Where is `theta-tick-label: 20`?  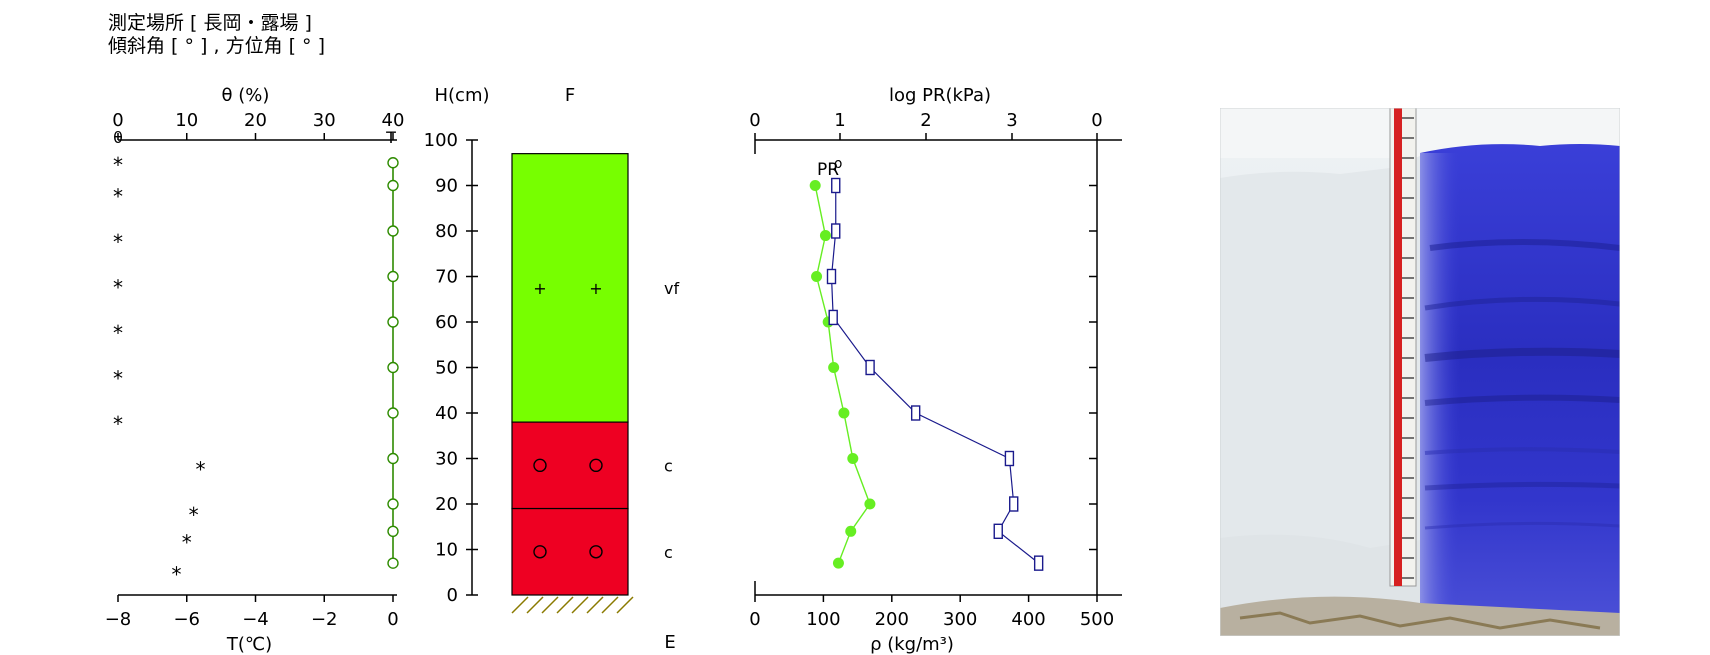 theta-tick-label: 20 is located at coordinates (255, 120).